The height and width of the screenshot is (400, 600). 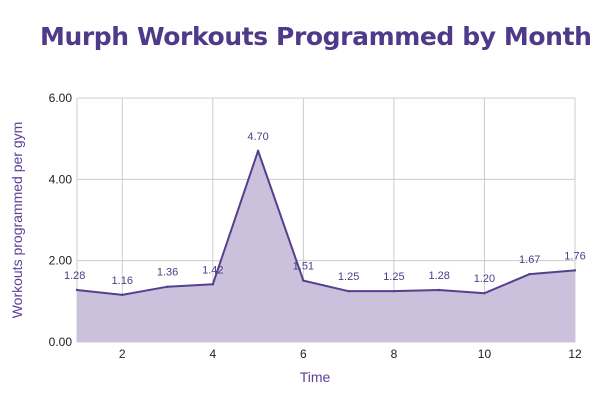 What do you see at coordinates (315, 377) in the screenshot?
I see `x-axis-label: Time` at bounding box center [315, 377].